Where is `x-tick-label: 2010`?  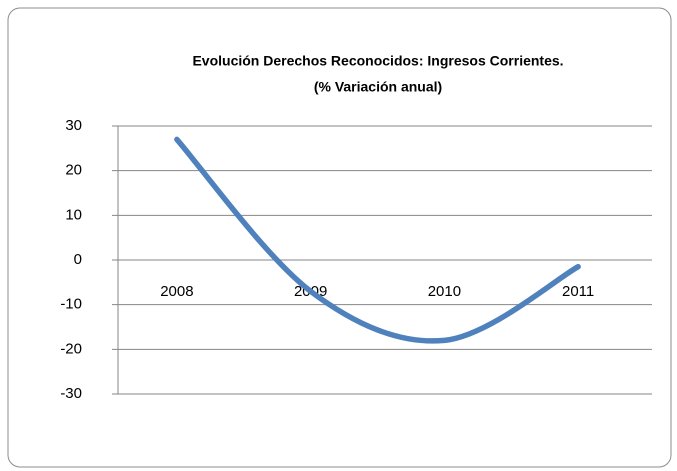 x-tick-label: 2010 is located at coordinates (444, 291).